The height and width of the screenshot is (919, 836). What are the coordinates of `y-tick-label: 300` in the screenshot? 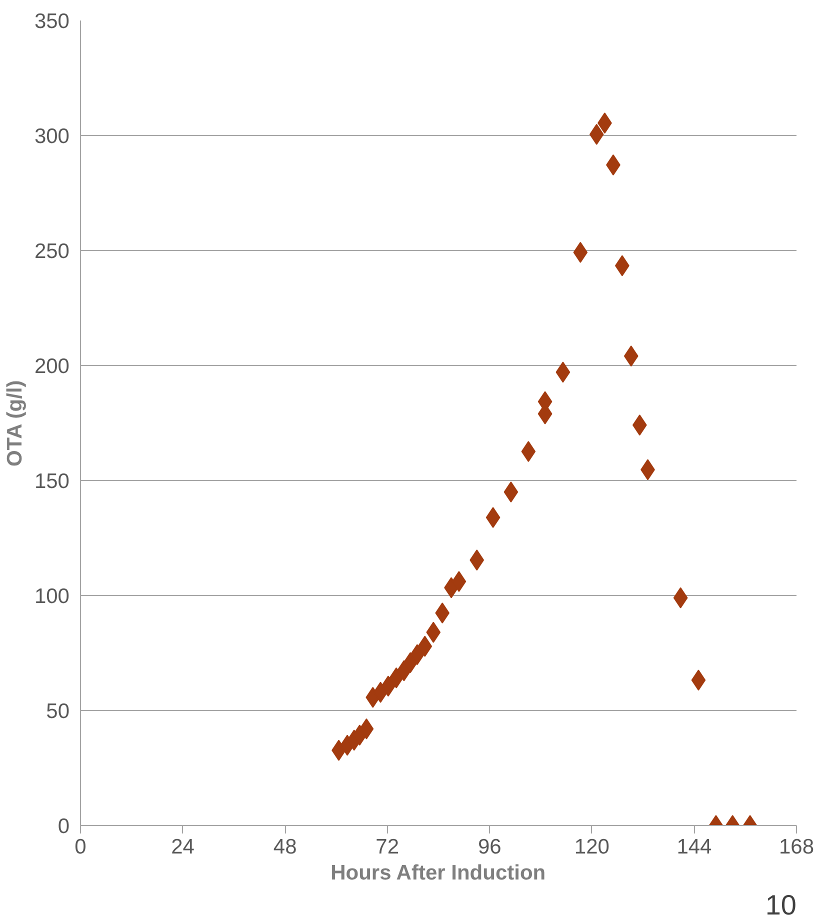 It's located at (52, 136).